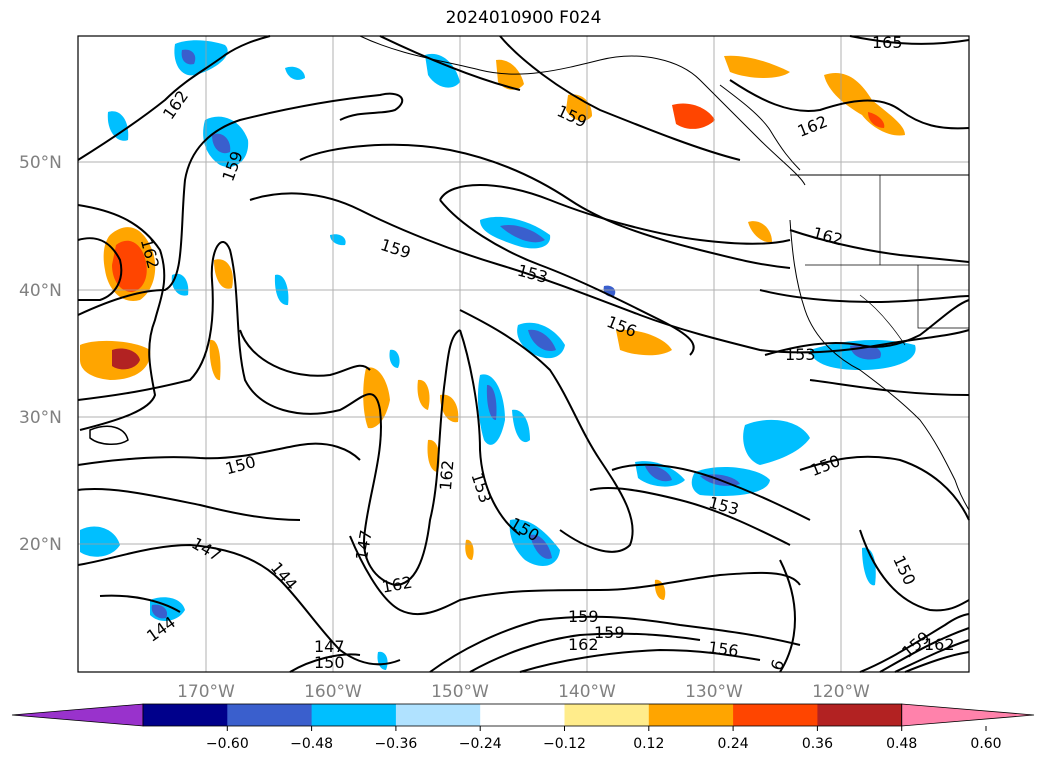 This screenshot has width=1047, height=765. Describe the element at coordinates (227, 744) in the screenshot. I see `colorbar-tick-label: −0.60` at that location.